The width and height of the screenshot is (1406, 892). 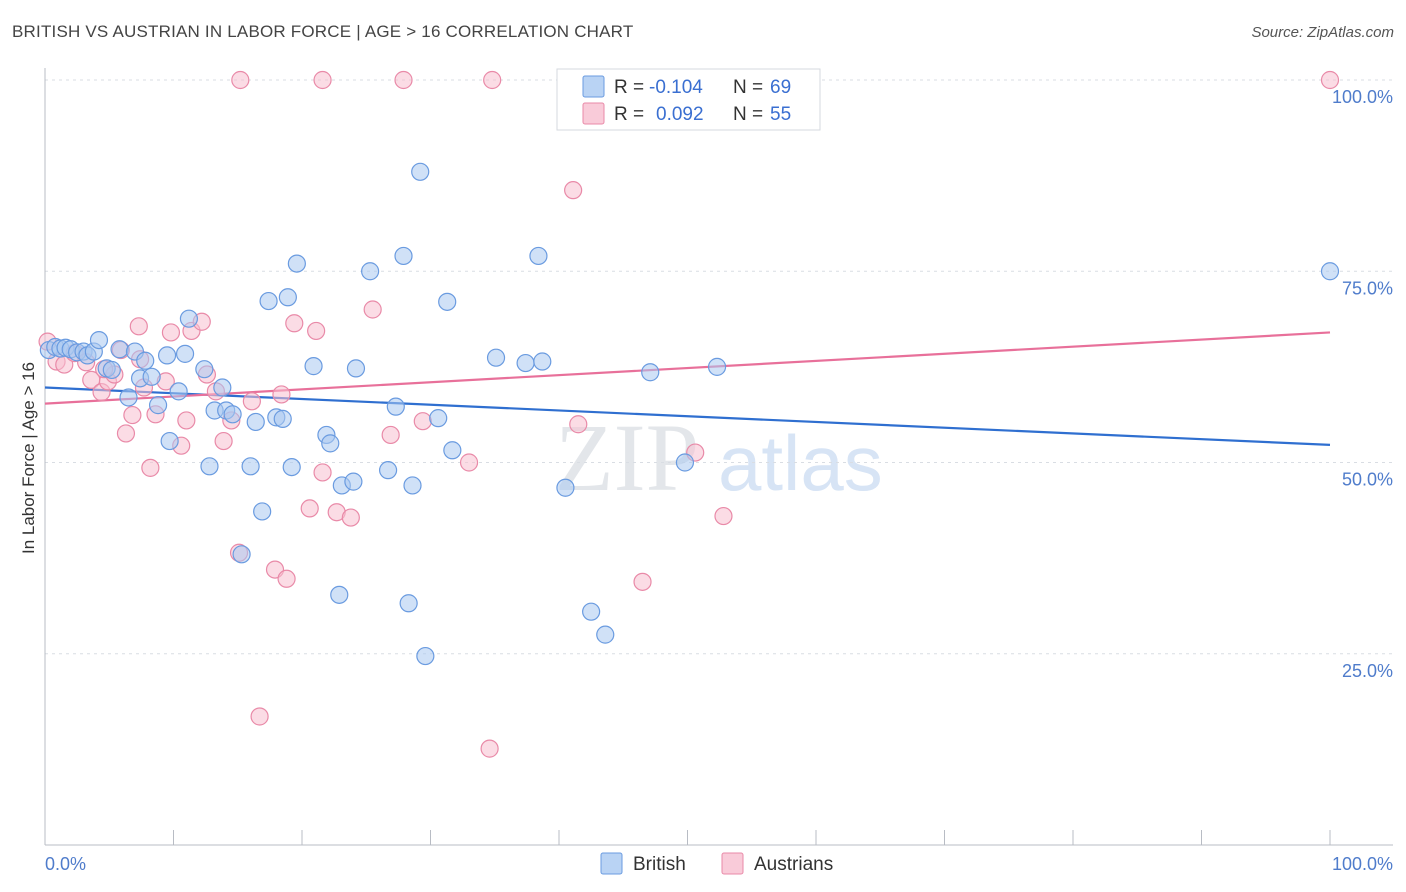 What do you see at coordinates (732, 863) in the screenshot?
I see `series-legend-swatch-austrians` at bounding box center [732, 863].